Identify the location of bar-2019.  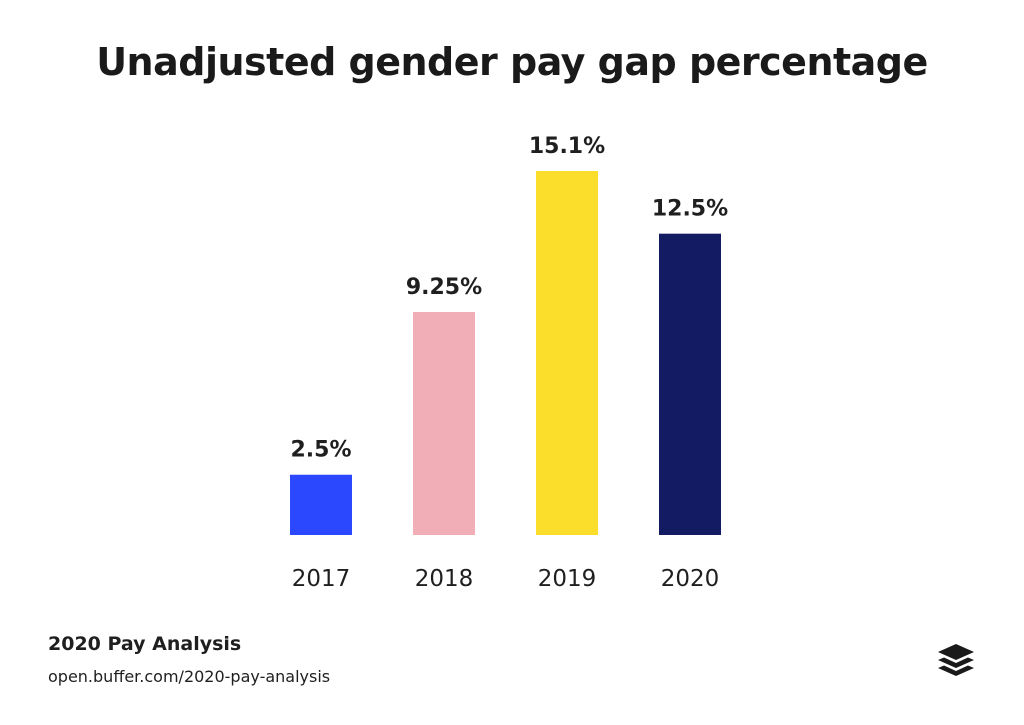
(567, 353).